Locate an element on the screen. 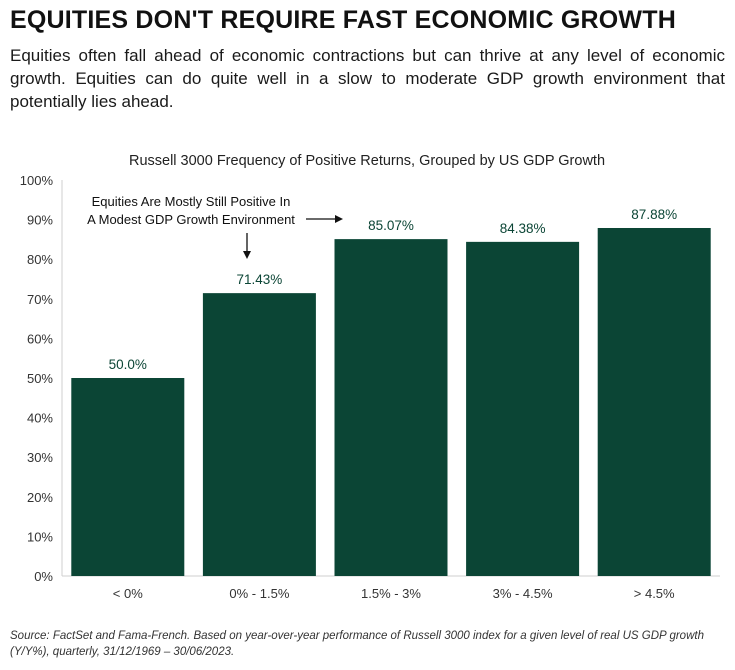  y-tick-label: 0% is located at coordinates (43, 576).